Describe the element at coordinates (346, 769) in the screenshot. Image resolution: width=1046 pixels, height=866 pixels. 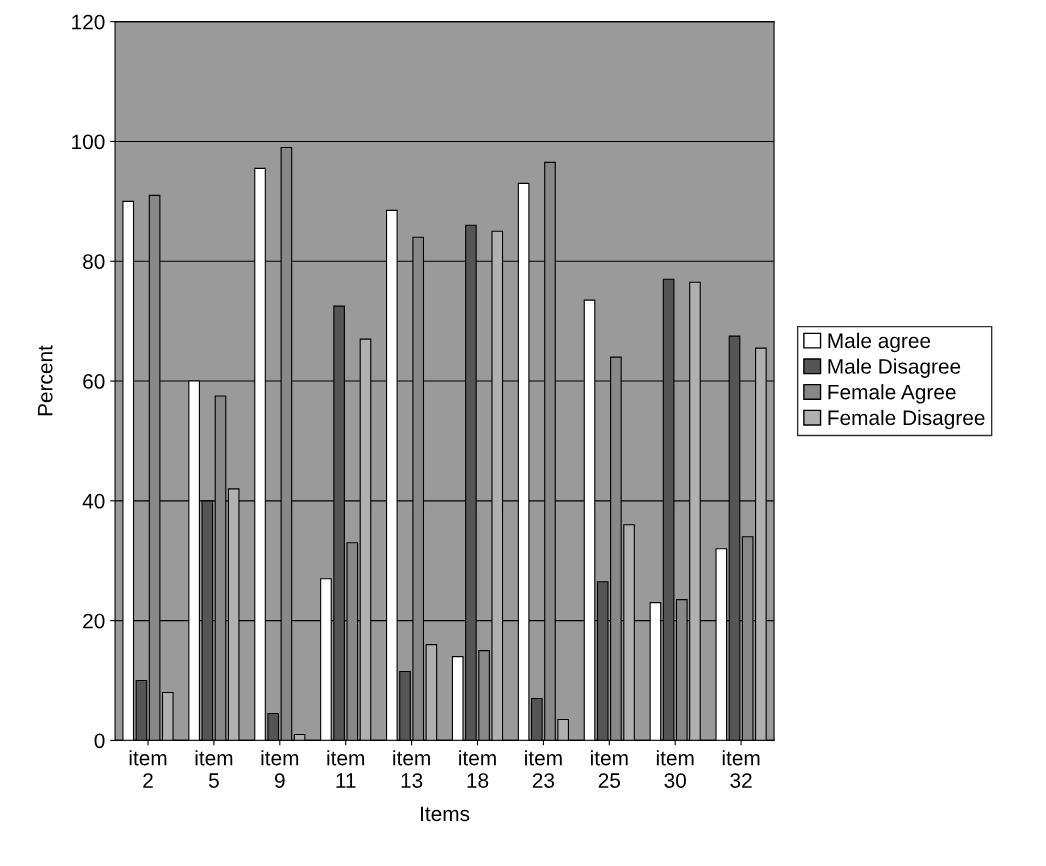
I see `x-tick-label: item 11` at that location.